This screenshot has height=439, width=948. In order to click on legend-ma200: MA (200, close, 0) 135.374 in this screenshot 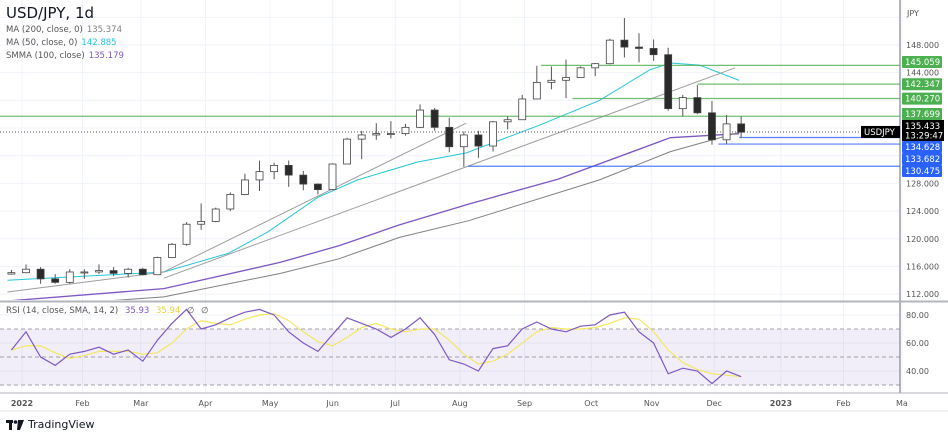, I will do `click(65, 30)`.